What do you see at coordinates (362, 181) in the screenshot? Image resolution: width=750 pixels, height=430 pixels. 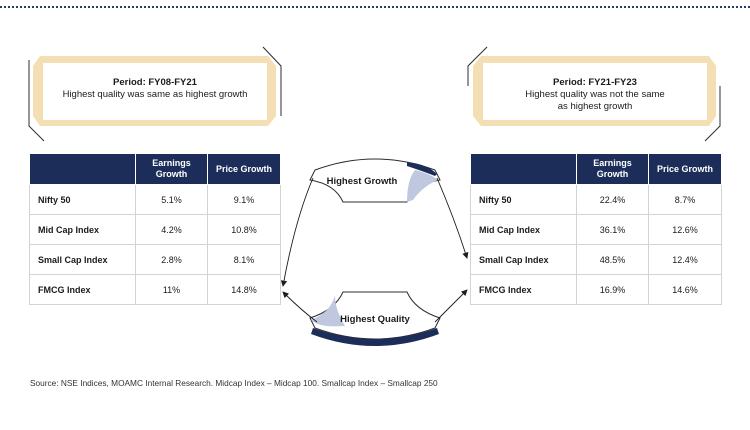 I see `highest-growth-label: Highest Growth` at bounding box center [362, 181].